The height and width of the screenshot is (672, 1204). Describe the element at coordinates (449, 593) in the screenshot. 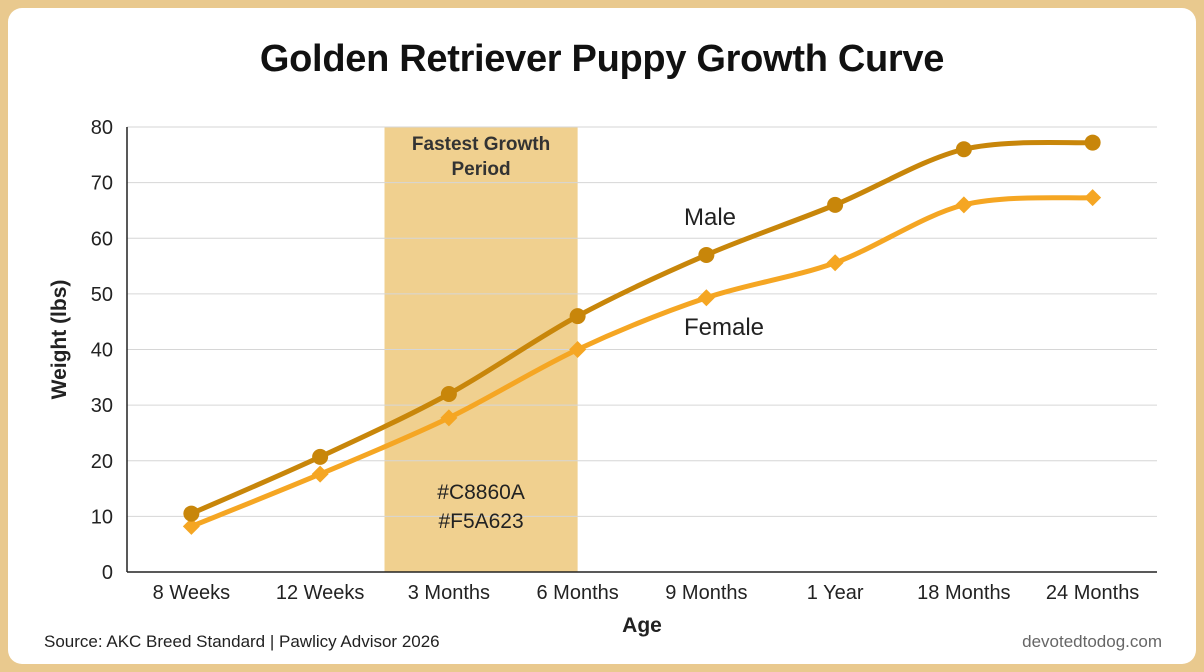

I see `x-tick-label: 3 Months` at that location.